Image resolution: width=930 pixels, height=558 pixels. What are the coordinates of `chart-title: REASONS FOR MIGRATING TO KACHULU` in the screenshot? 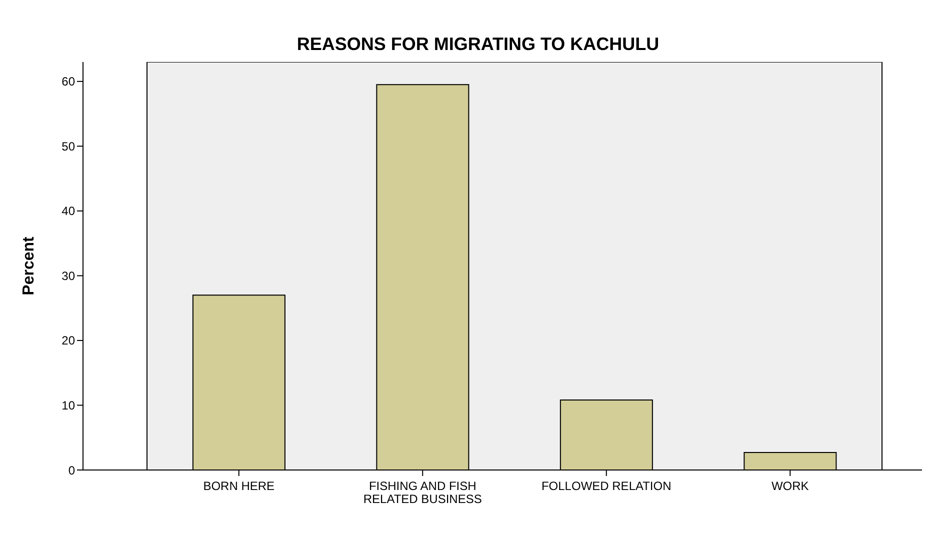 It's located at (478, 44).